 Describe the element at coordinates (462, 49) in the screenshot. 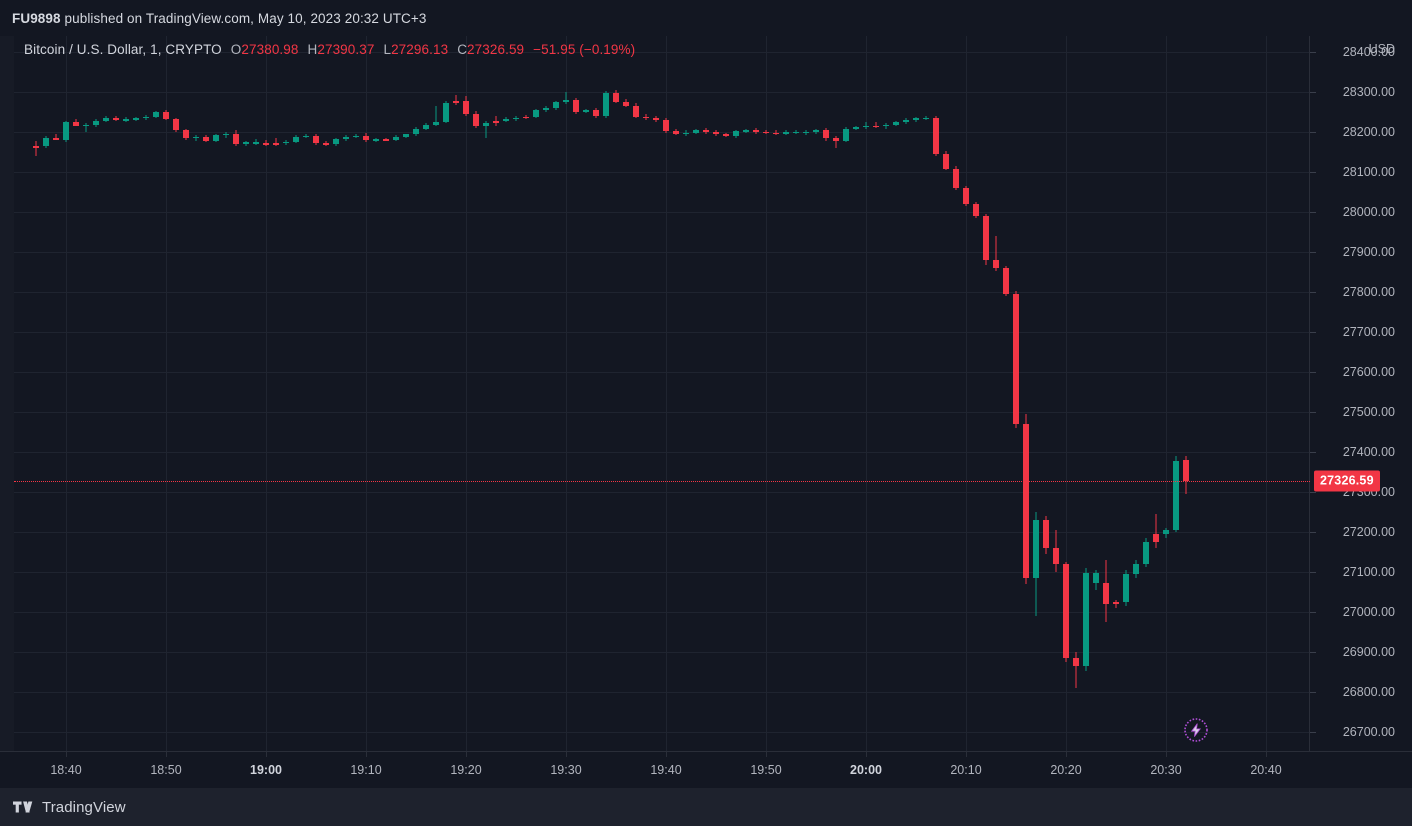

I see `legend-close-key: C` at that location.